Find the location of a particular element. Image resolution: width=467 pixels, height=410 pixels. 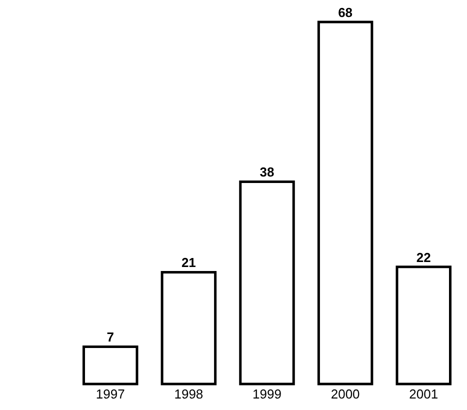

data-label: 38 is located at coordinates (267, 172).